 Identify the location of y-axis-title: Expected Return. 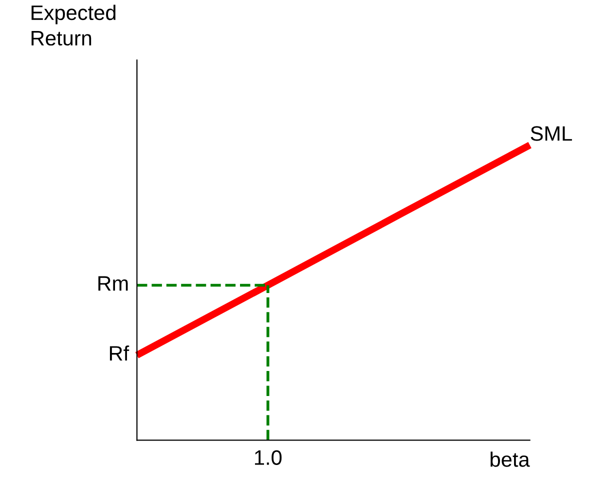
(74, 25).